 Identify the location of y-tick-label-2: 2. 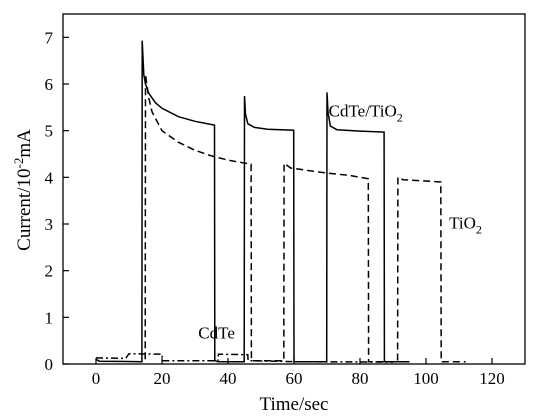
(49, 271).